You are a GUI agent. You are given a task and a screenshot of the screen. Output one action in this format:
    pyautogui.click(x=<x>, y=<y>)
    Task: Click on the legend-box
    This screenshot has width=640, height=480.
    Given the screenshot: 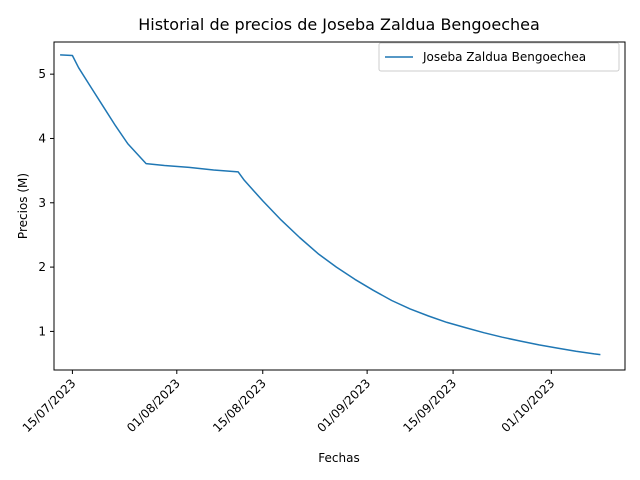 What is the action you would take?
    pyautogui.click(x=499, y=57)
    